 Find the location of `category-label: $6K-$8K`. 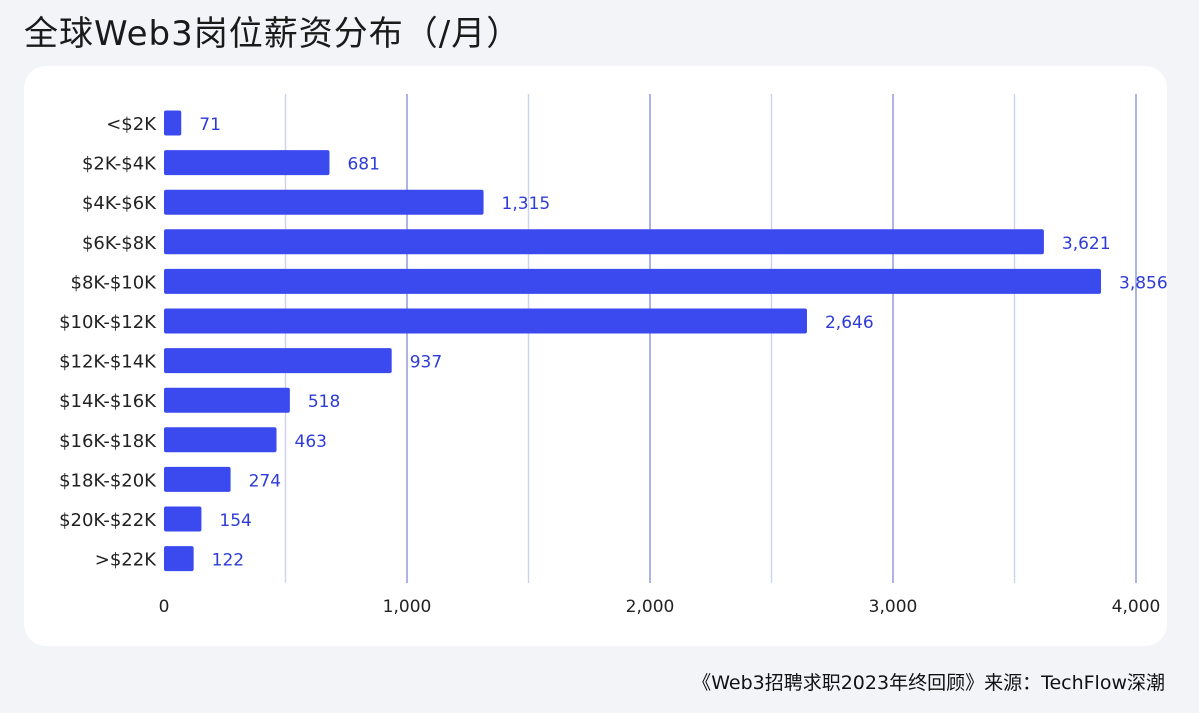

category-label: $6K-$8K is located at coordinates (119, 243).